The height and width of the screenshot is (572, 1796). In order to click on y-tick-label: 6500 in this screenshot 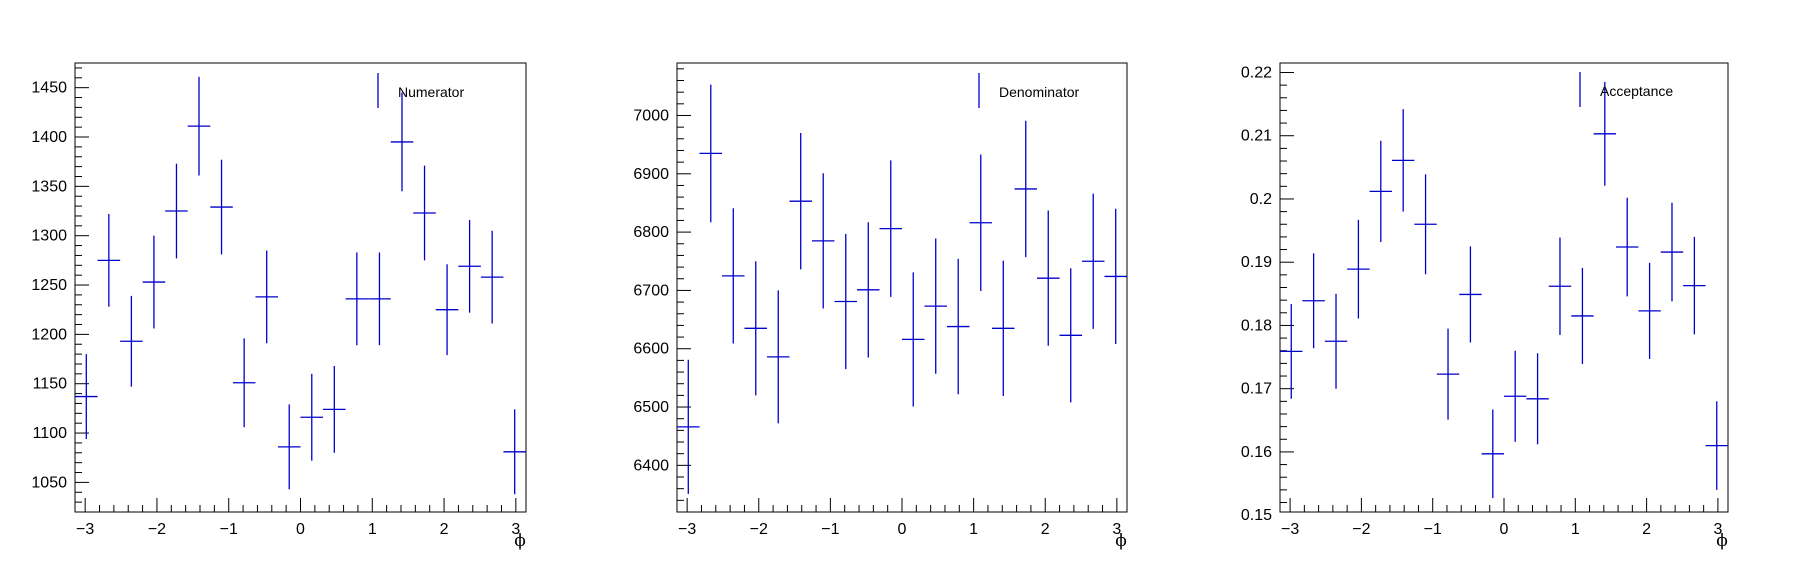, I will do `click(651, 407)`.